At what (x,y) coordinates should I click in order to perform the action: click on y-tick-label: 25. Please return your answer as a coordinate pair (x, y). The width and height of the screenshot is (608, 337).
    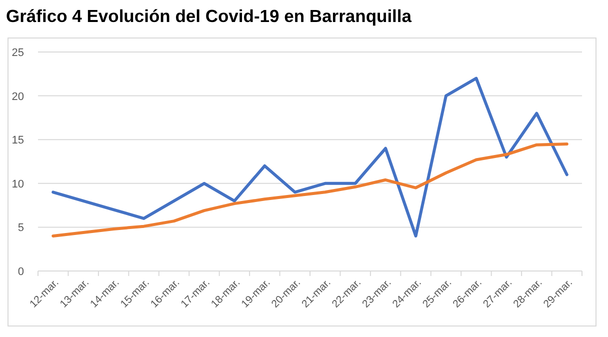
    Looking at the image, I should click on (18, 53).